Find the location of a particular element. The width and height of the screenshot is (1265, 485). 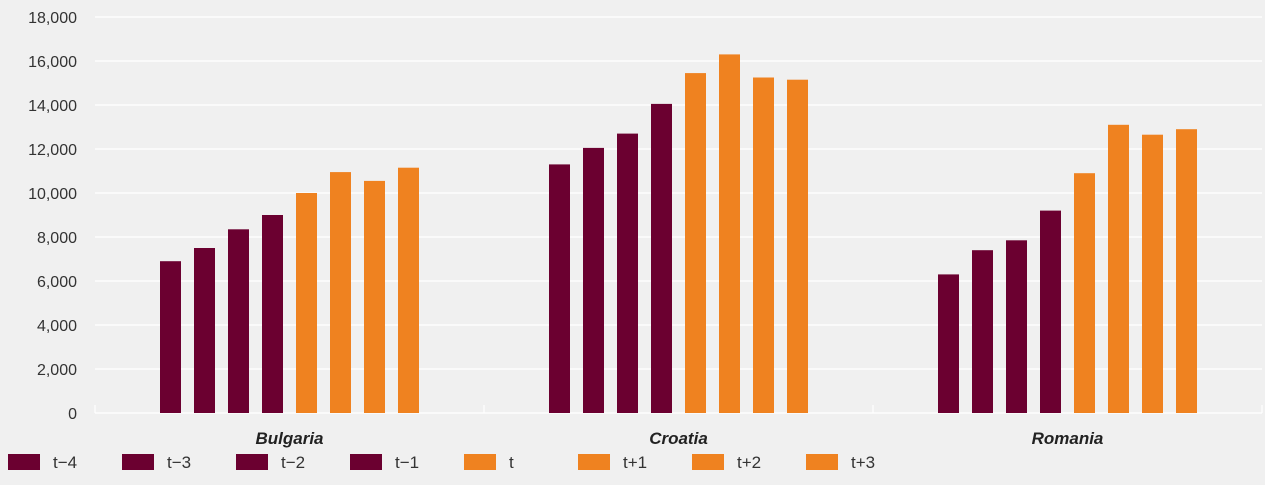

y-tick-label: 6,000 is located at coordinates (57, 282).